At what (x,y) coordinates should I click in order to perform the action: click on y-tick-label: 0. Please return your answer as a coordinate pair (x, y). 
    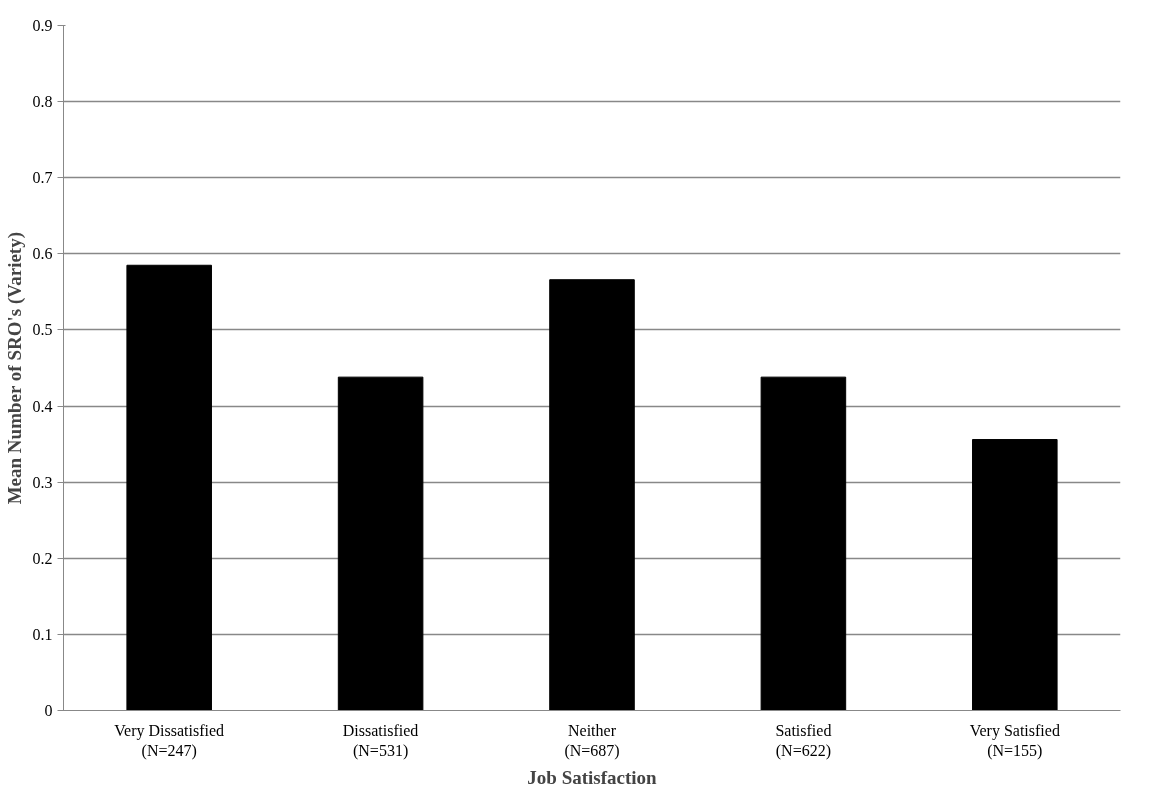
    Looking at the image, I should click on (48, 710).